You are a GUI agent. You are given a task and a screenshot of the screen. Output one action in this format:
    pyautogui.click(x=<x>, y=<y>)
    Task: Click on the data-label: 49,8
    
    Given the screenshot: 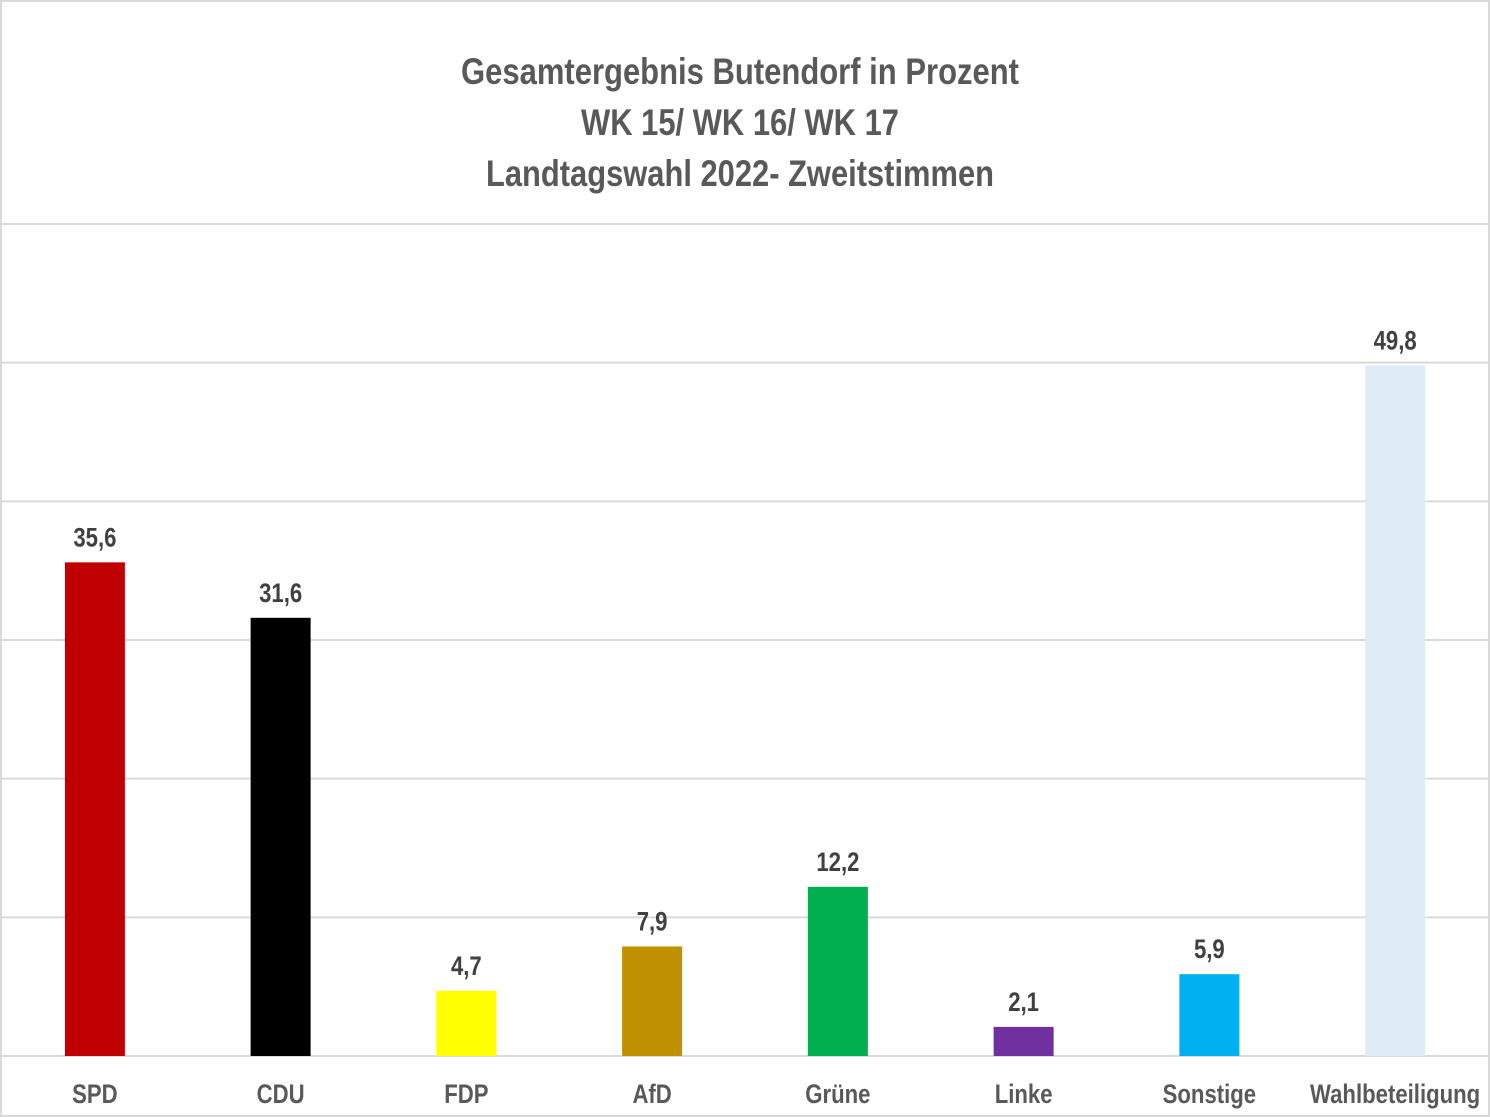 What is the action you would take?
    pyautogui.click(x=1395, y=340)
    